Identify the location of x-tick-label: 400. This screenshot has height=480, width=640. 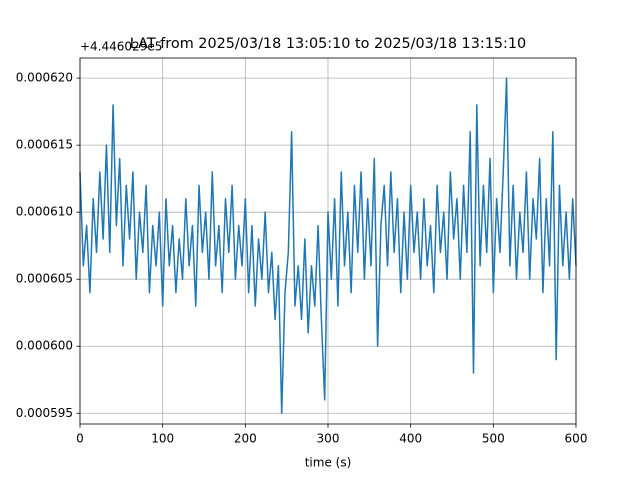
(410, 439).